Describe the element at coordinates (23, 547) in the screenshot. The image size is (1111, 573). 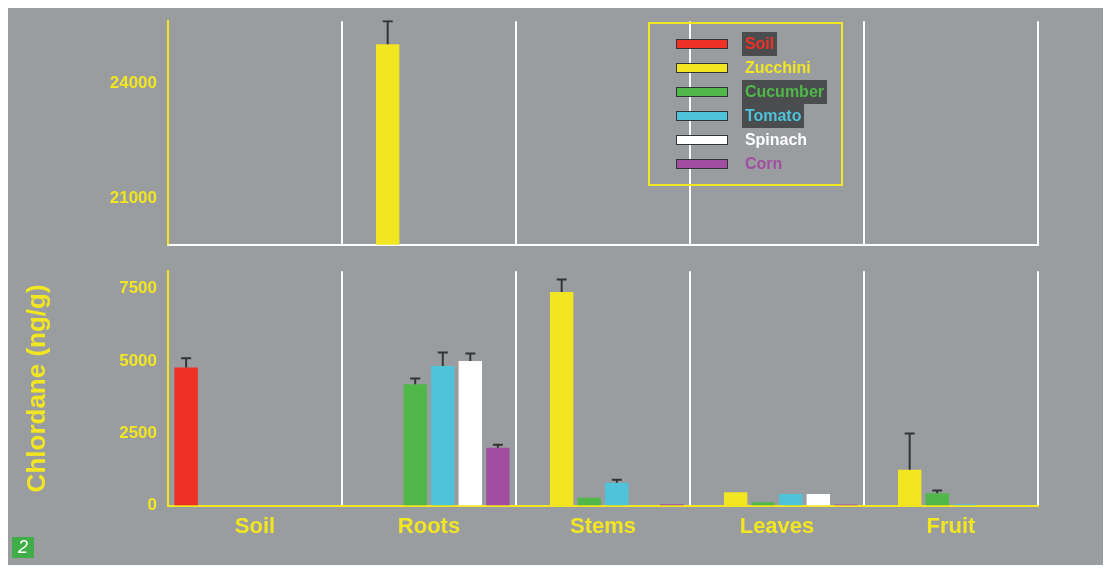
I see `text: 2` at that location.